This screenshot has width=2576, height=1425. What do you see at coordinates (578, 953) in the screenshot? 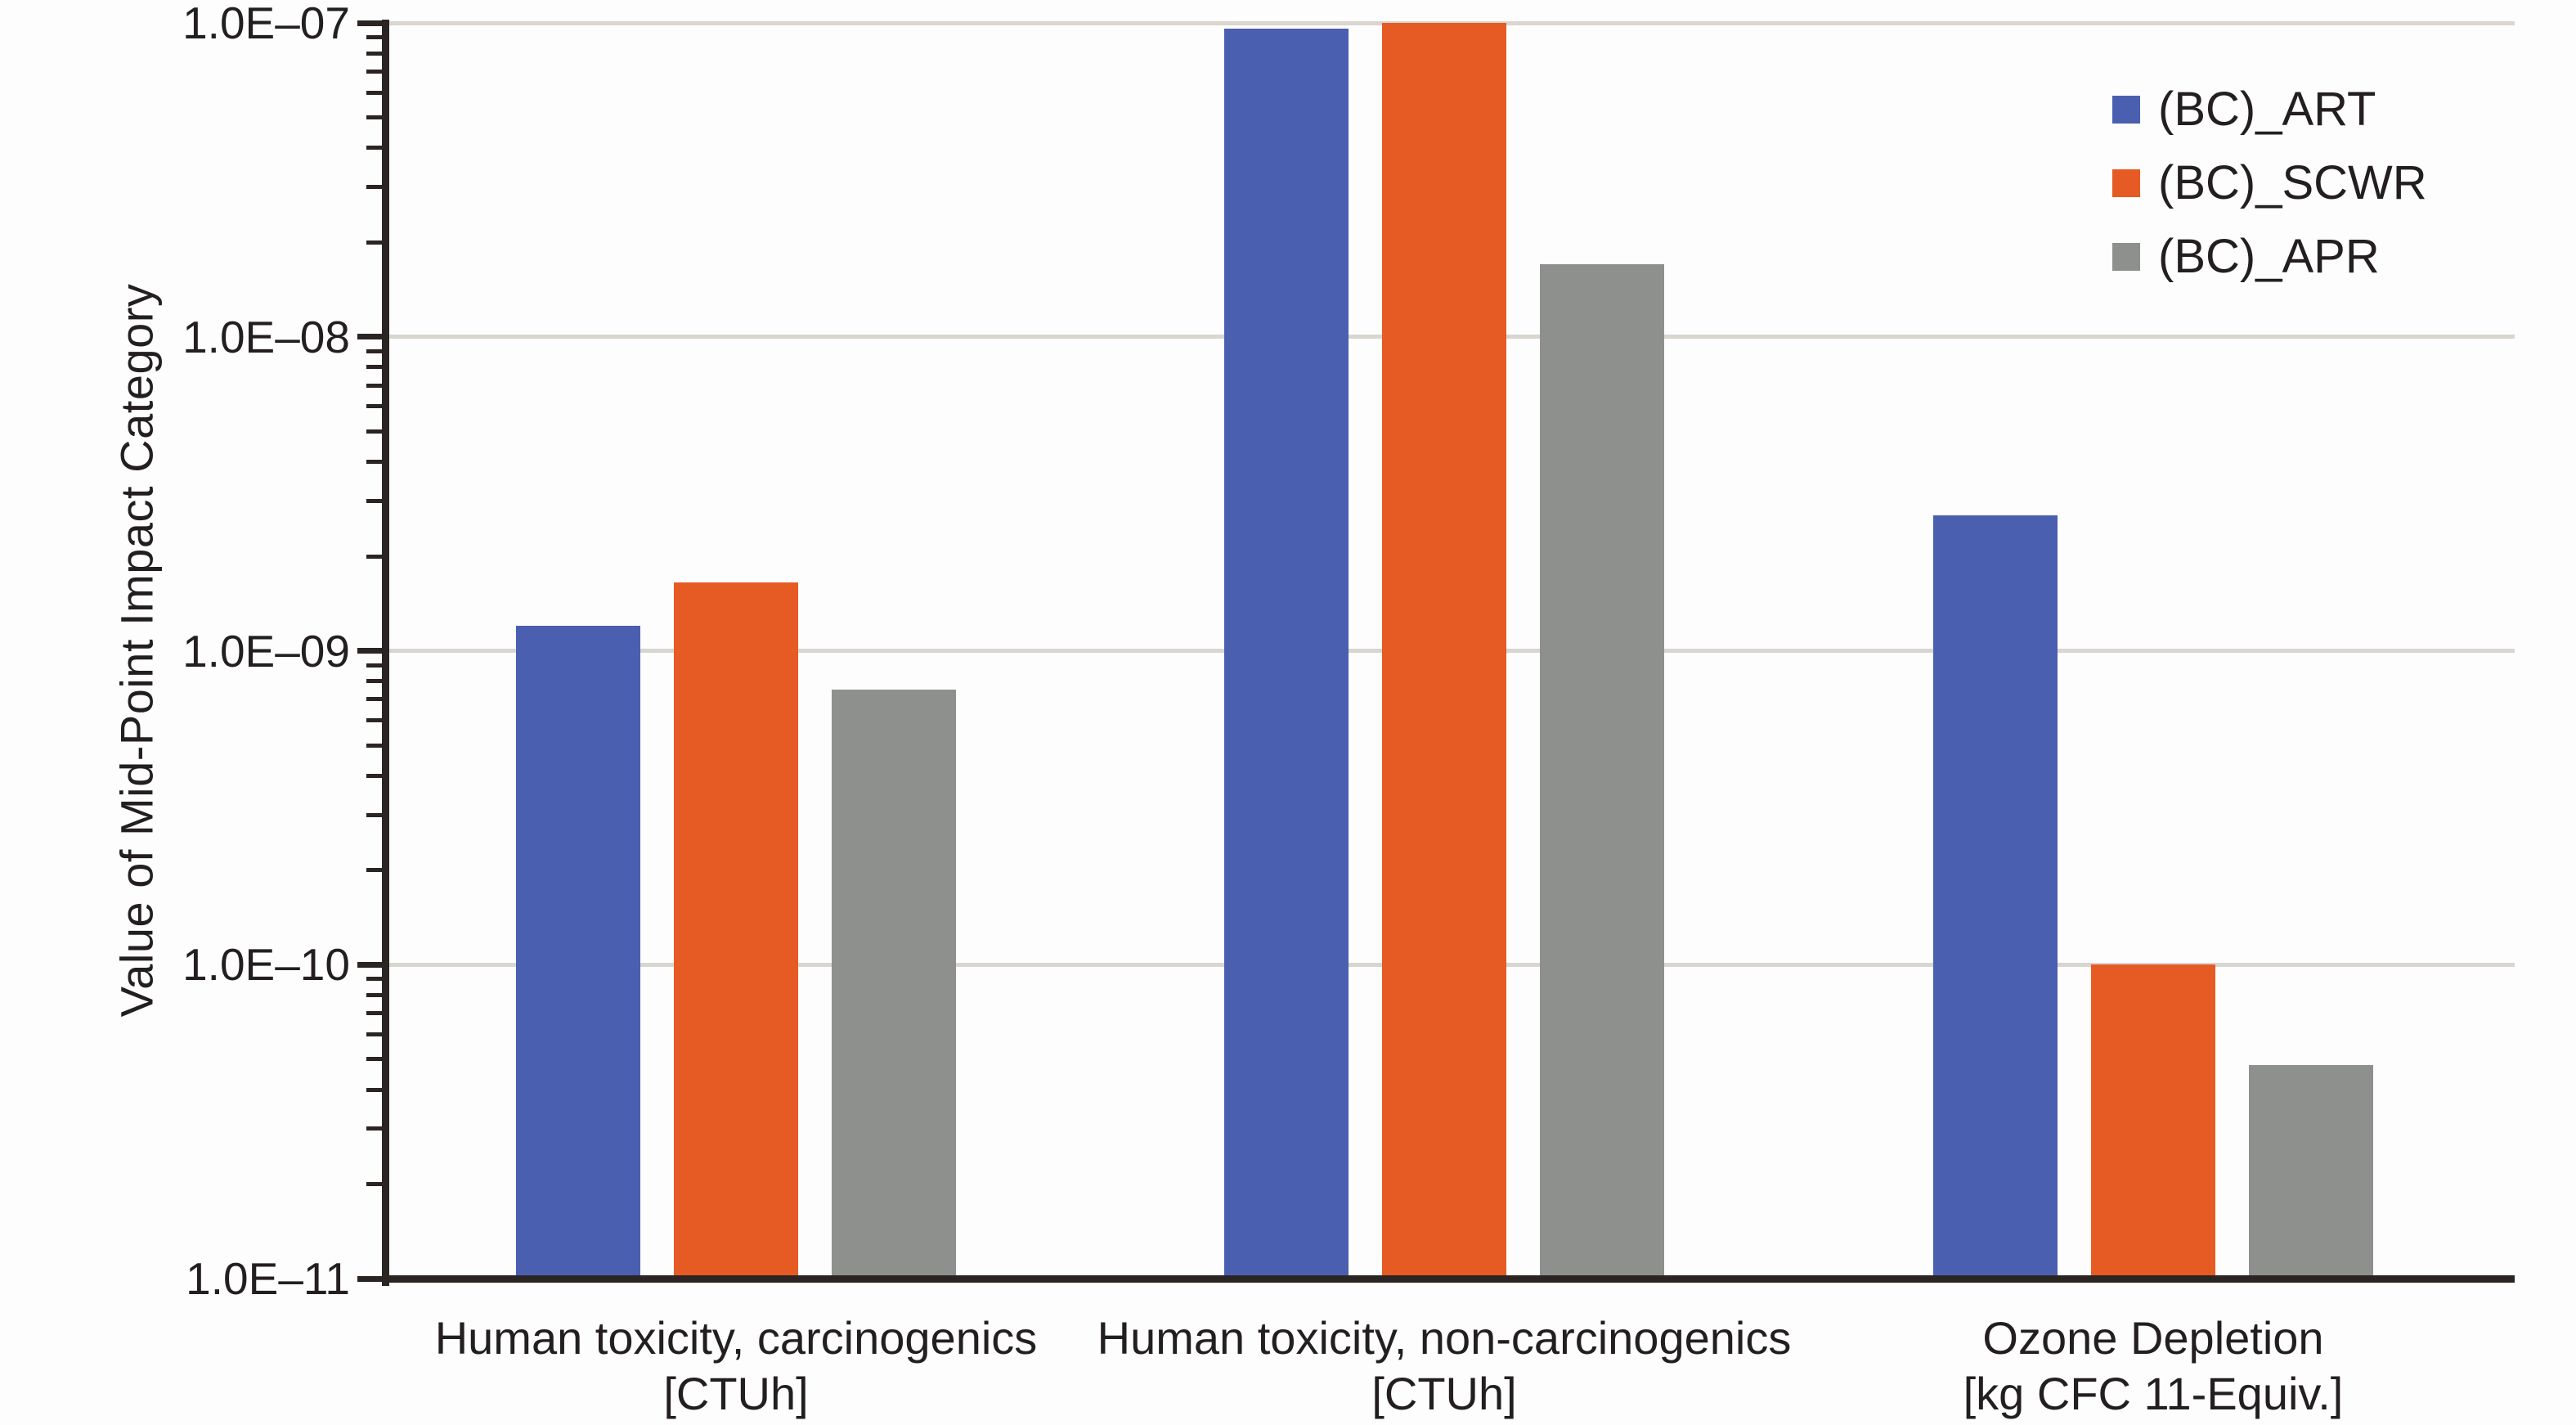
I see `bar-(BC)_ART-cat0` at bounding box center [578, 953].